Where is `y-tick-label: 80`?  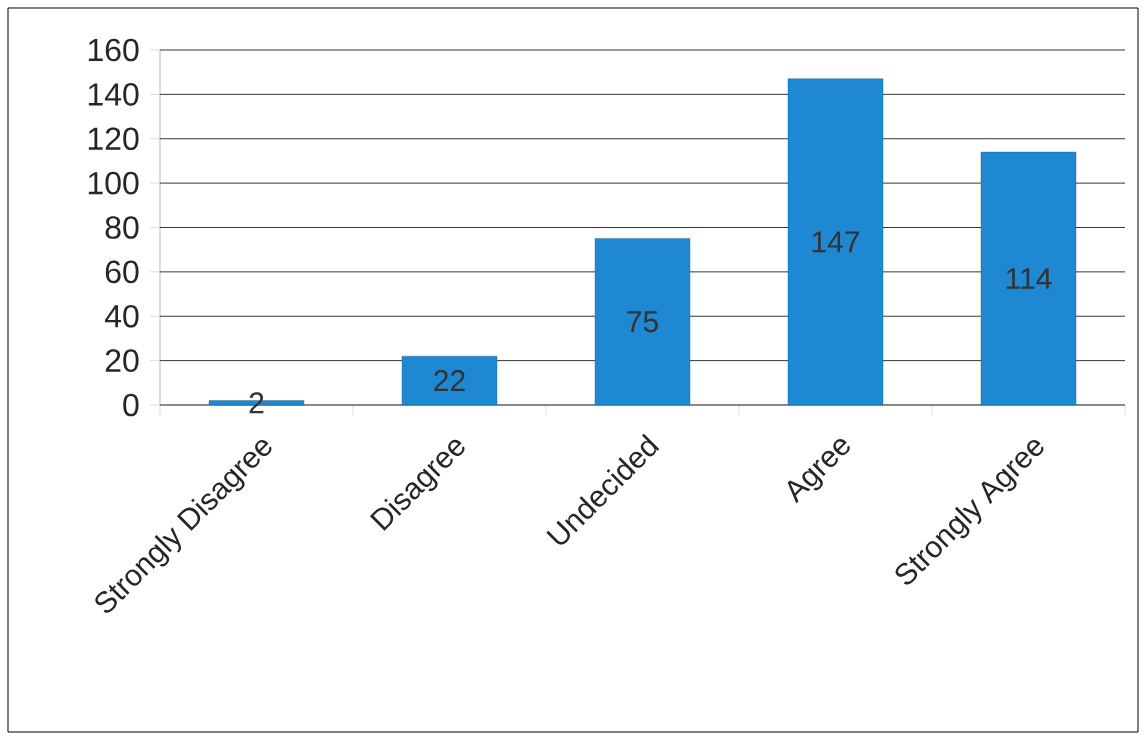 y-tick-label: 80 is located at coordinates (122, 227).